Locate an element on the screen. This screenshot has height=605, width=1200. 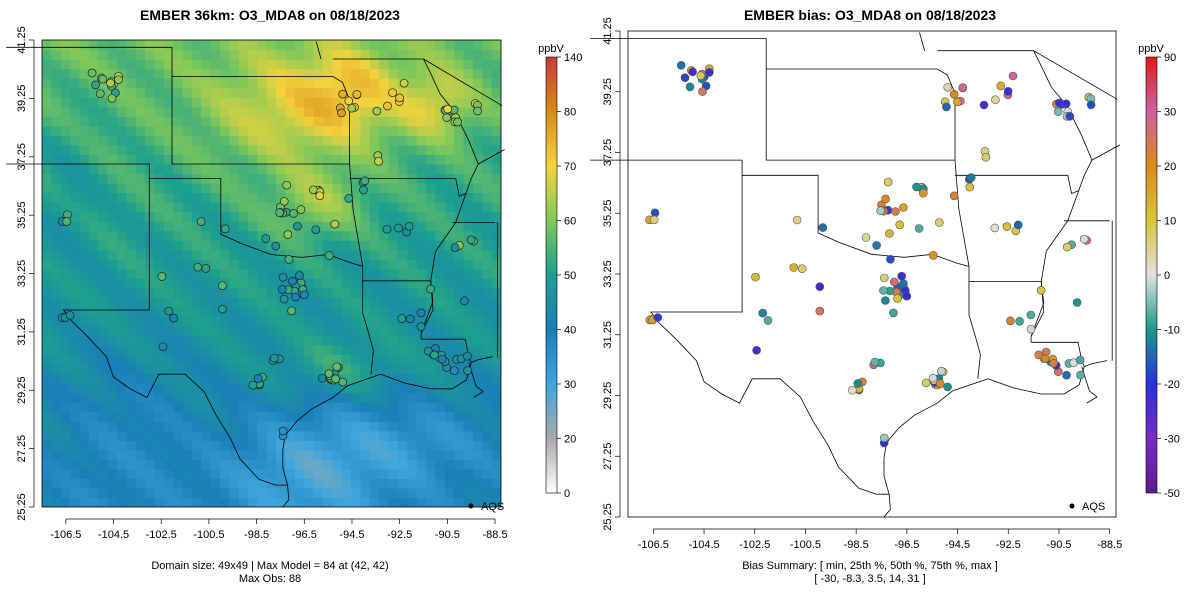
left-y-tick-label: 27.25 is located at coordinates (22, 449).